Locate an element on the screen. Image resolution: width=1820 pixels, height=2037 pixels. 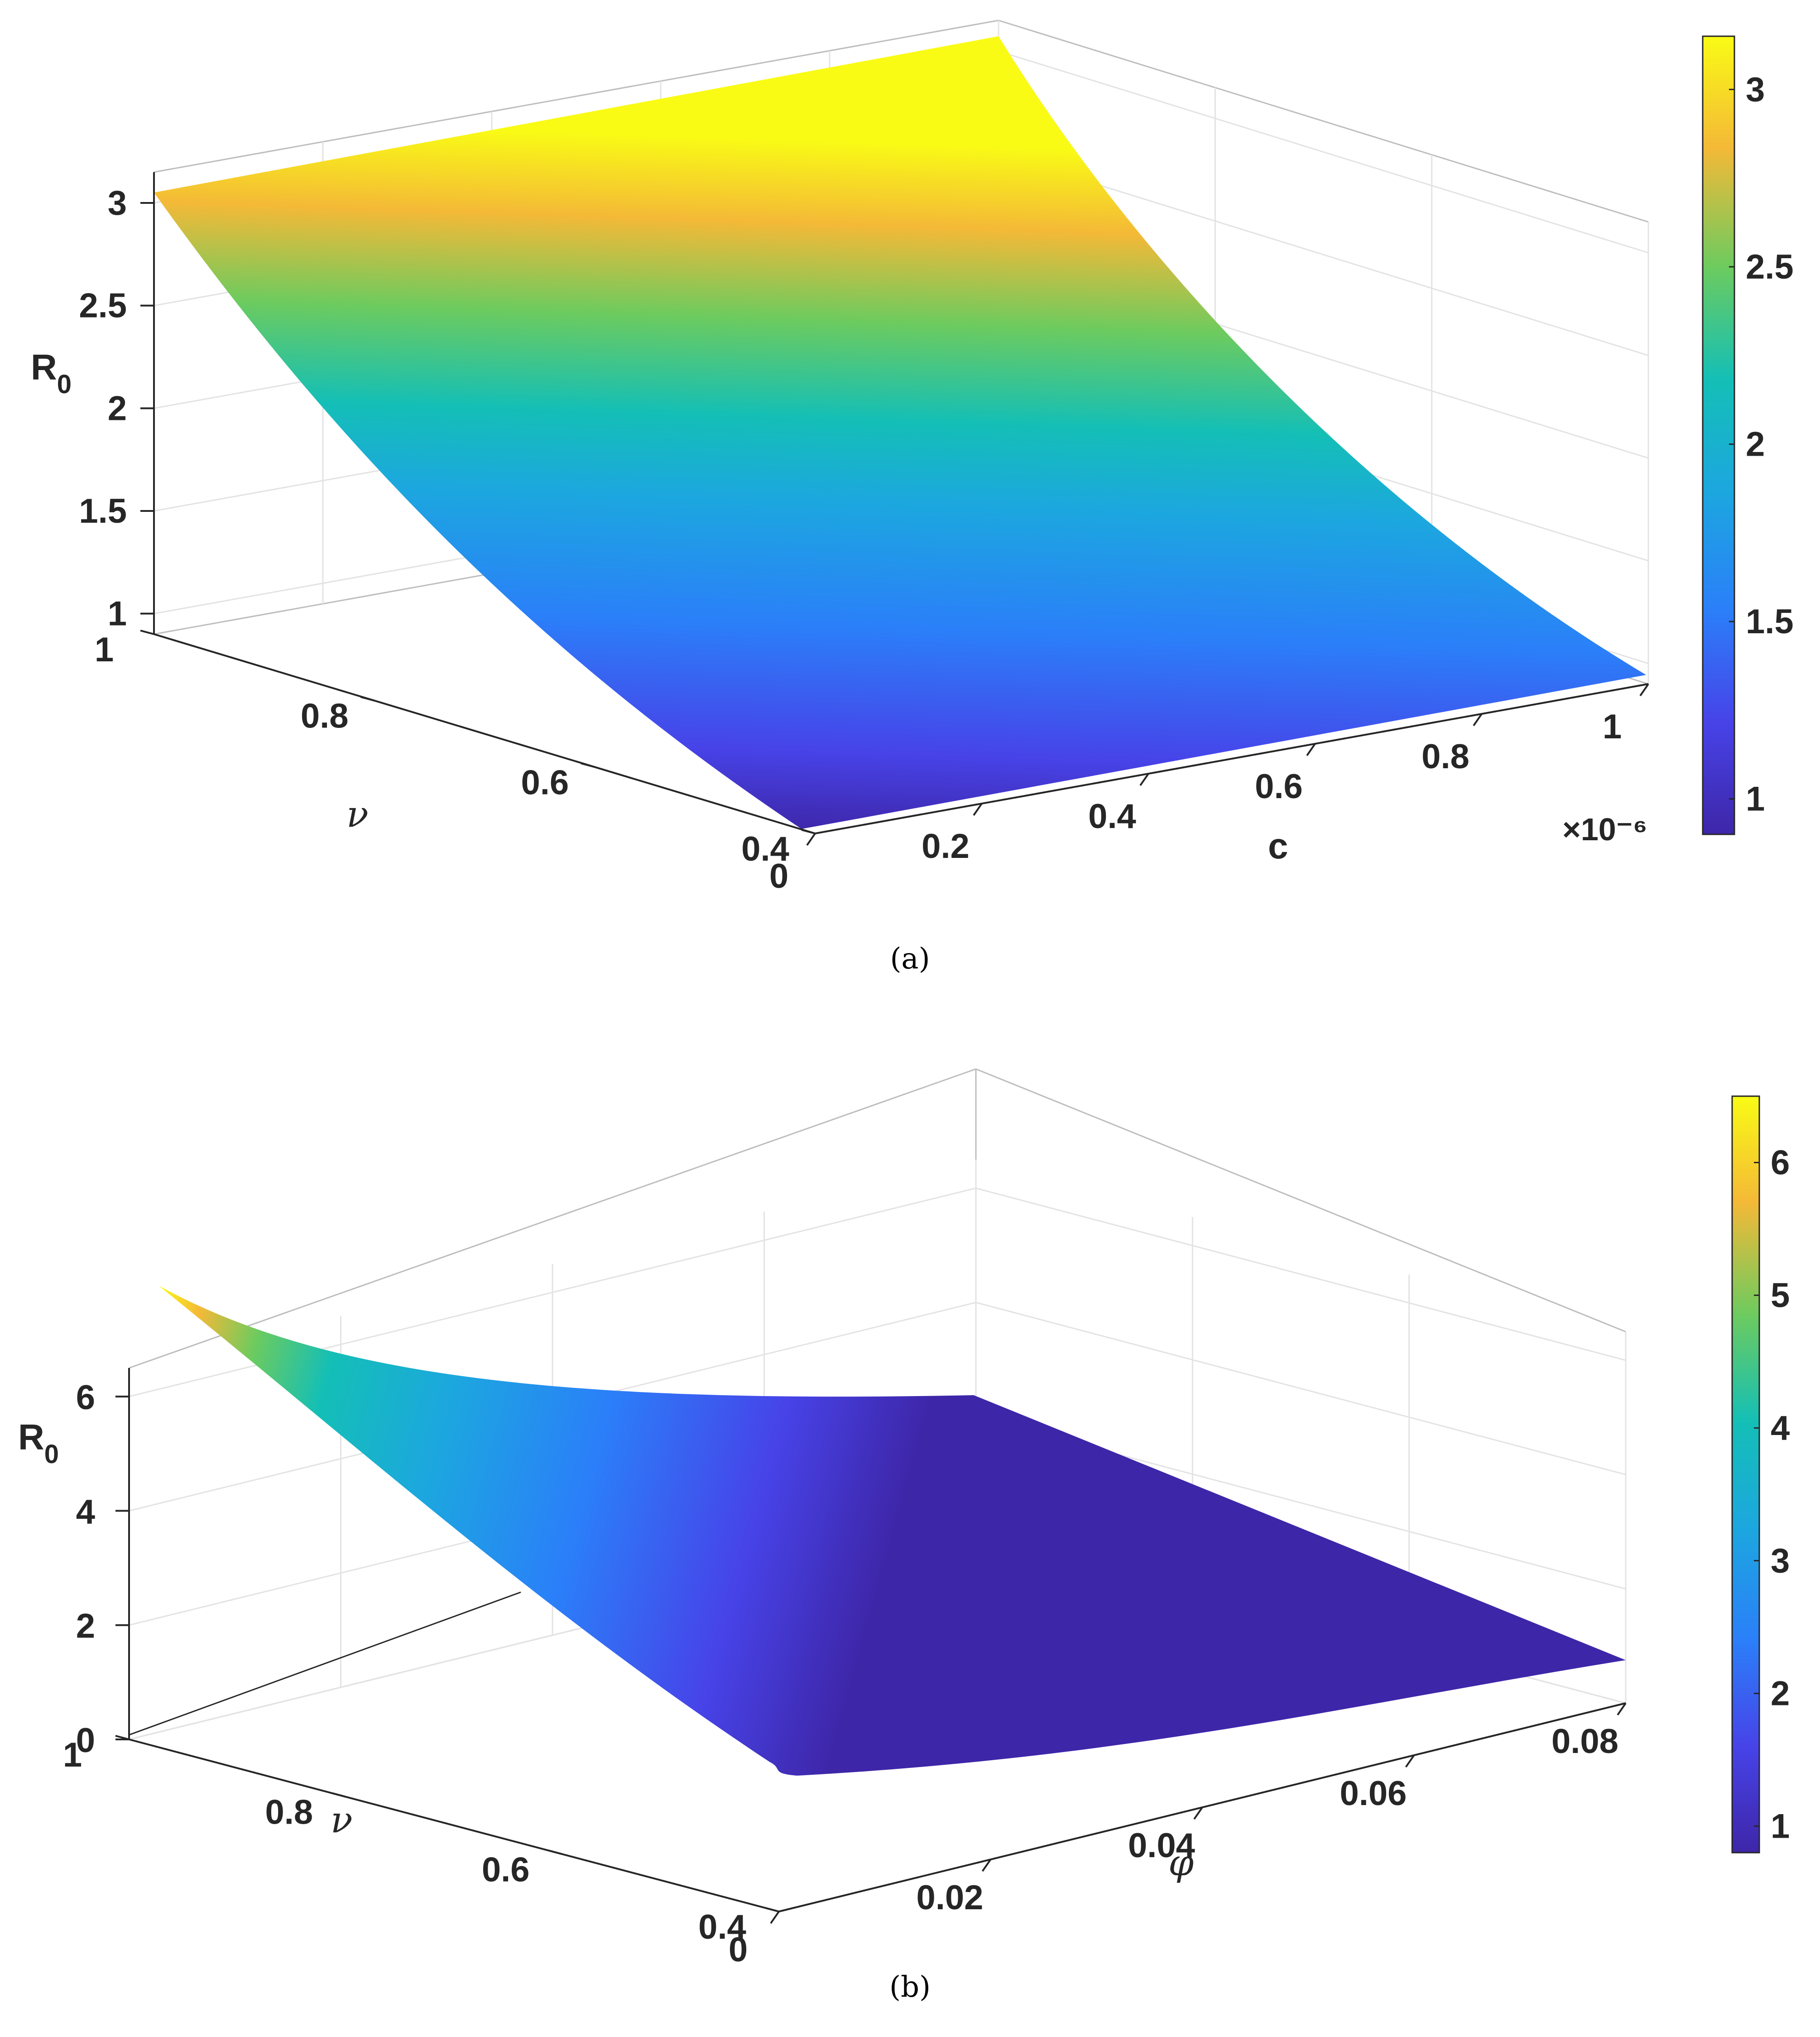
z-tick-label: 3 is located at coordinates (117, 203).